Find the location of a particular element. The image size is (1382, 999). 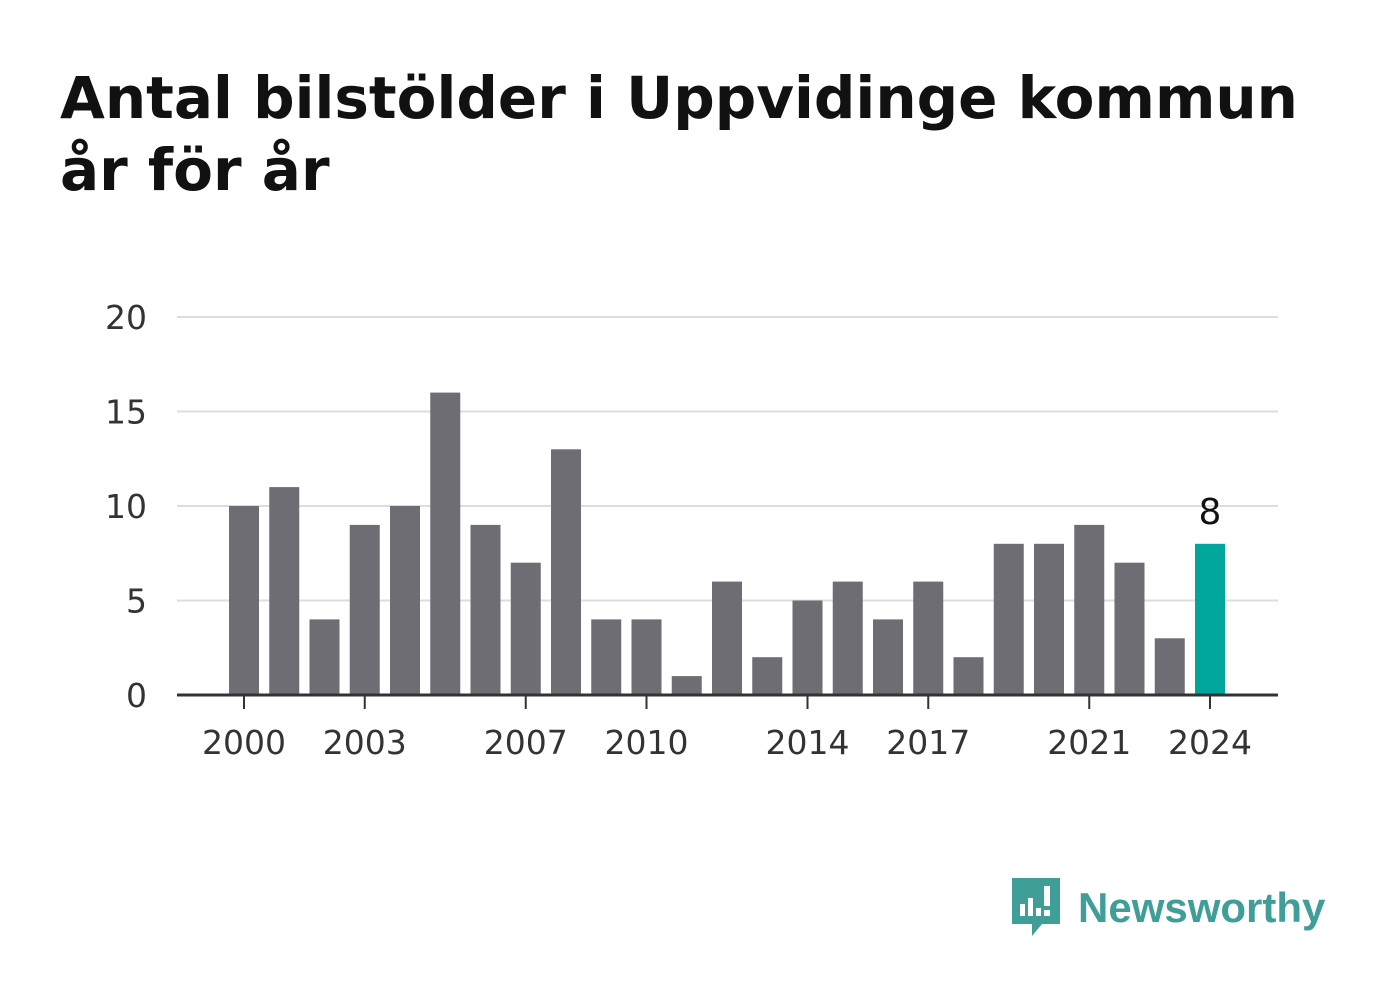

bar-2001 is located at coordinates (284, 591).